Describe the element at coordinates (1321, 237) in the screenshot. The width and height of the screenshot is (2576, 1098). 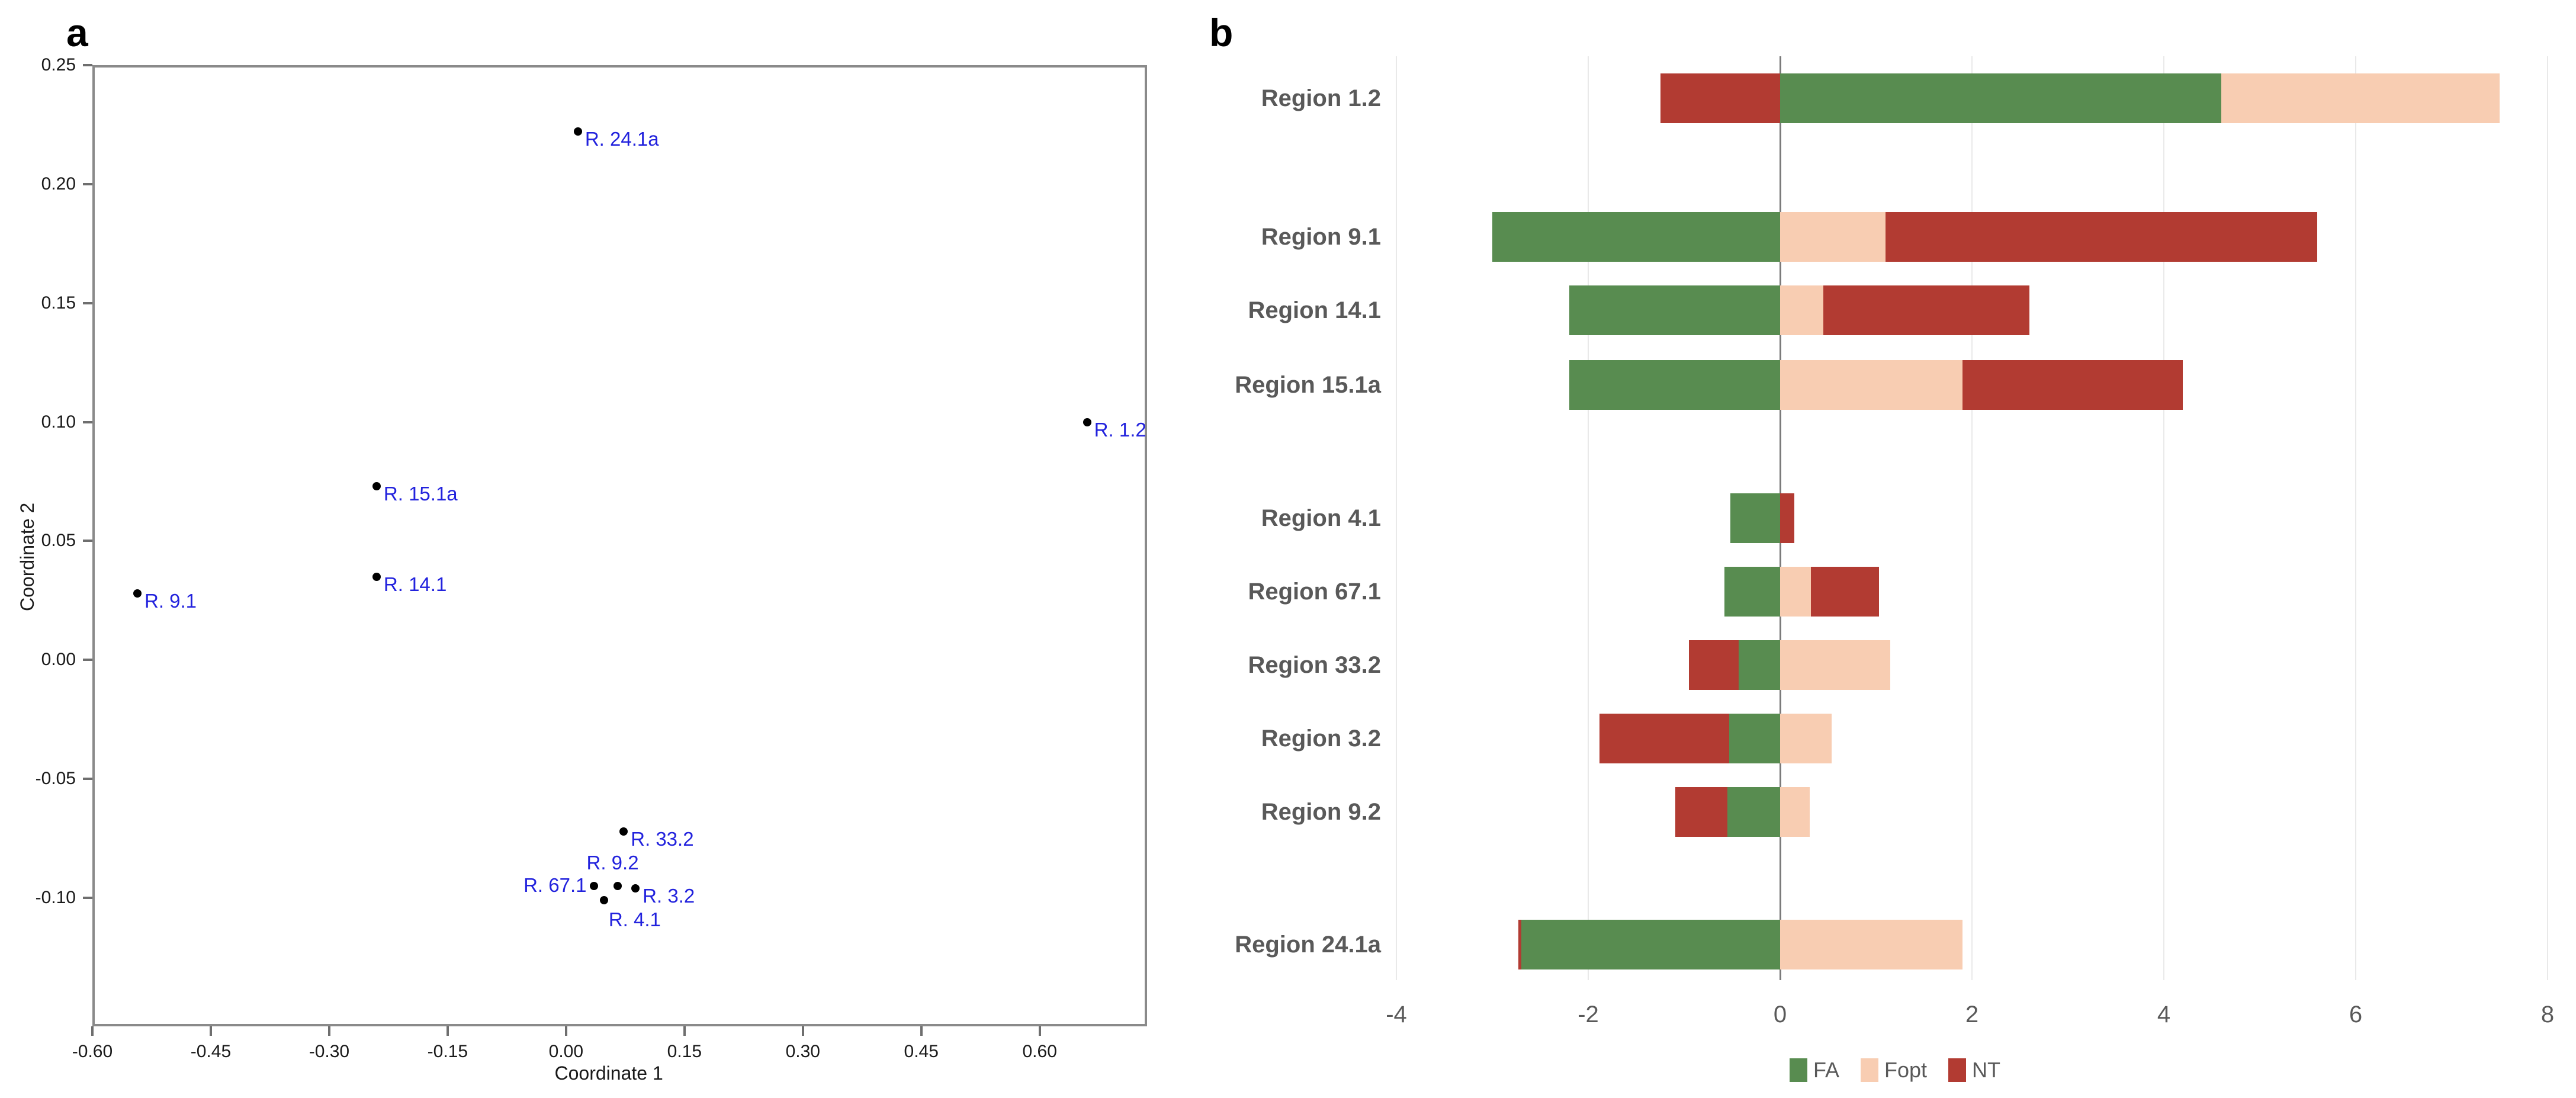
I see `bar-row-label: Region 9.1` at that location.